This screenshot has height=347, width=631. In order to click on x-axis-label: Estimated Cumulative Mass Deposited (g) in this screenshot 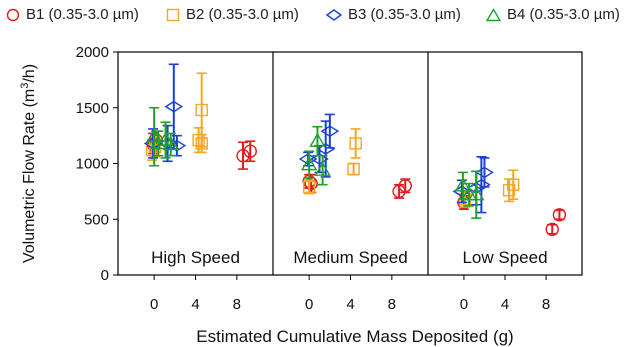, I will do `click(354, 336)`.